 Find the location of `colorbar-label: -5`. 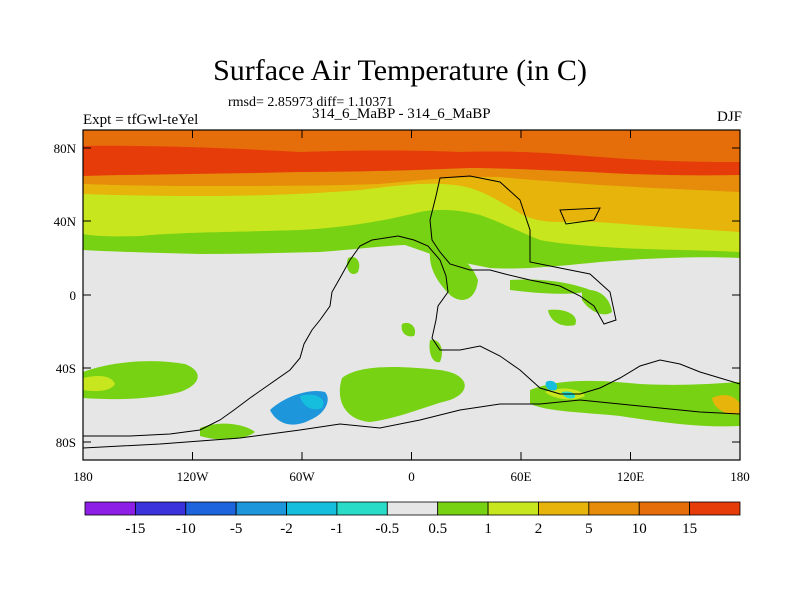

colorbar-label: -5 is located at coordinates (236, 529).